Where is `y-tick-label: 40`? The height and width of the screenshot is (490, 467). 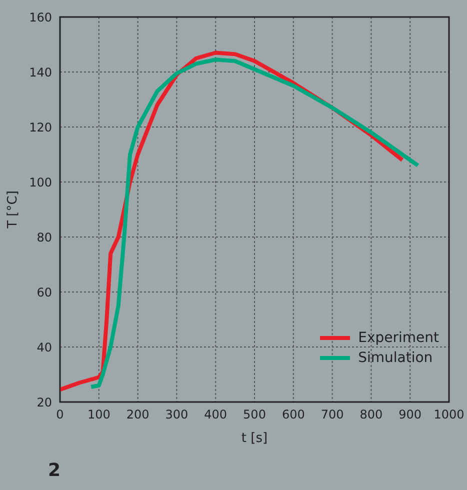 y-tick-label: 40 is located at coordinates (44, 347).